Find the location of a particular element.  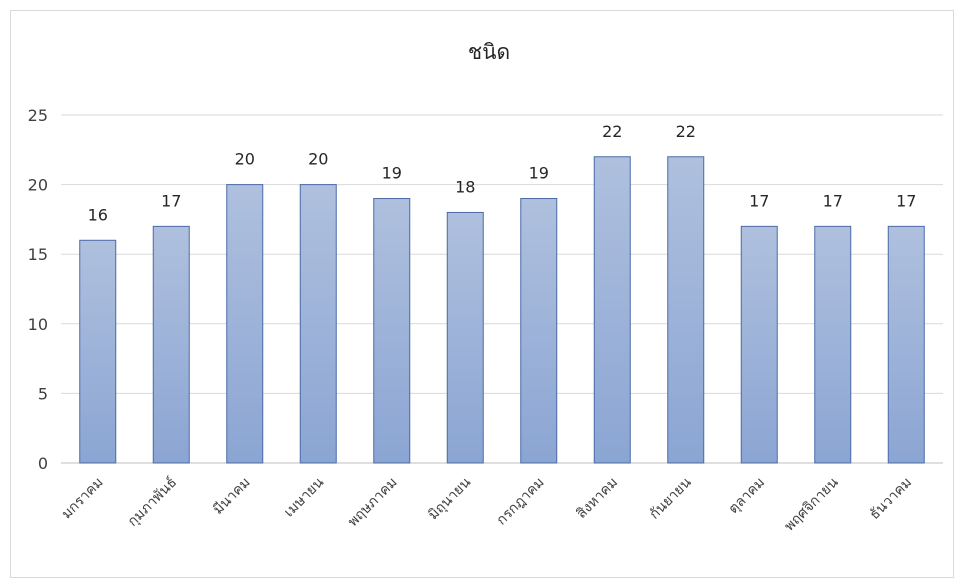

y-tick-label: 25 is located at coordinates (38, 115).